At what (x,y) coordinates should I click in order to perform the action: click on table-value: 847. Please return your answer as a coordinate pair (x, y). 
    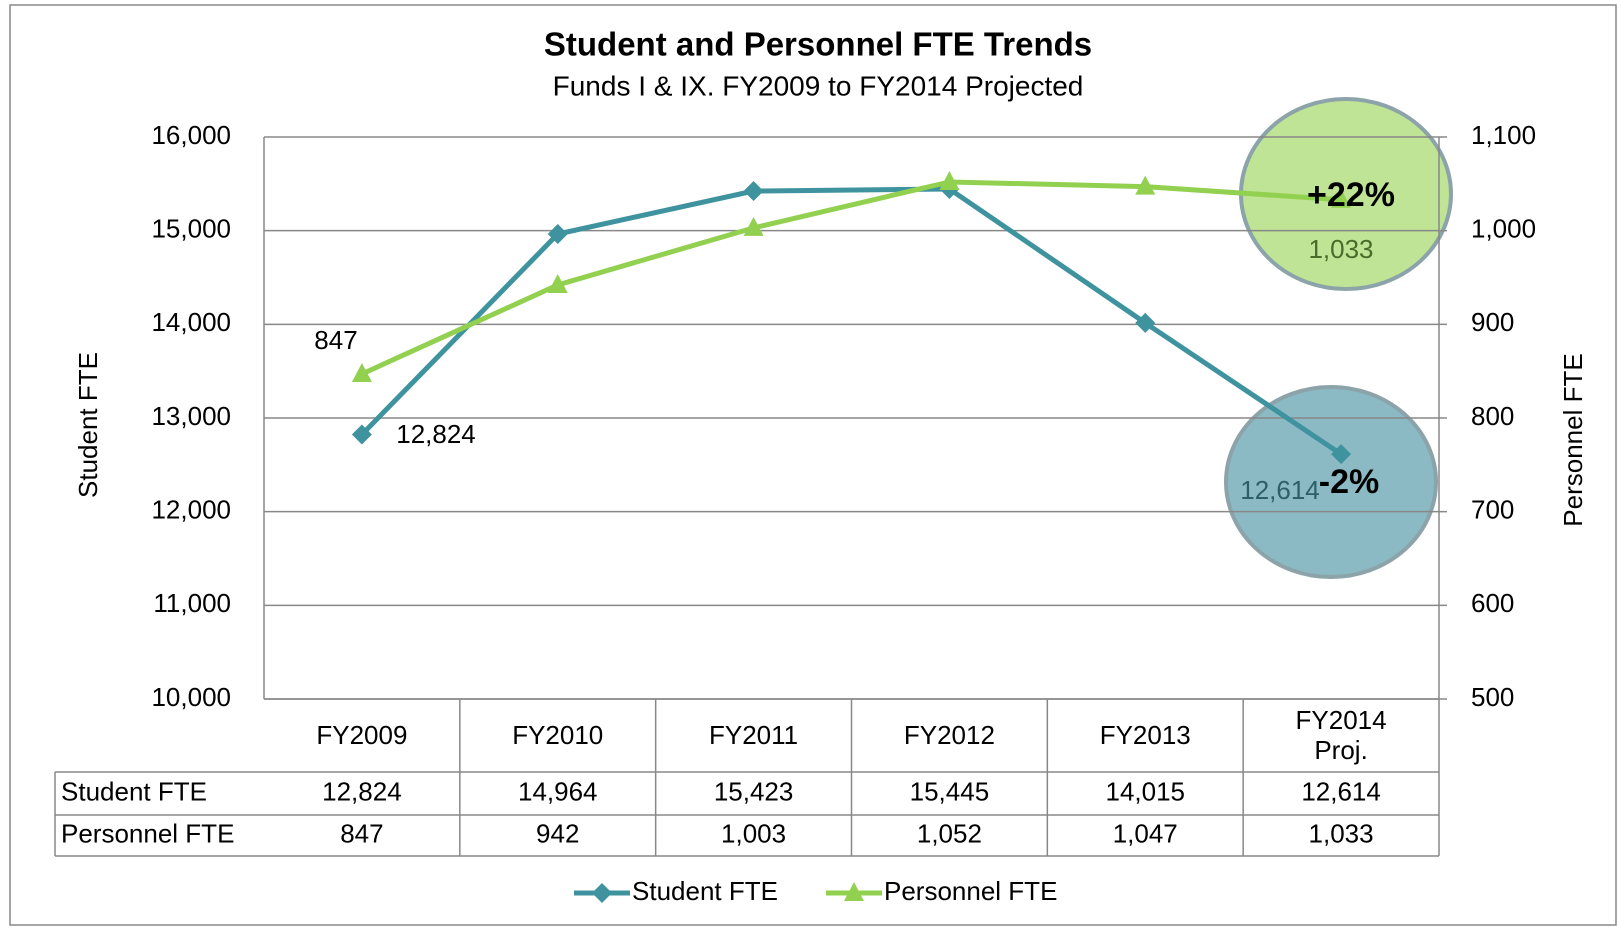
    Looking at the image, I should click on (361, 833).